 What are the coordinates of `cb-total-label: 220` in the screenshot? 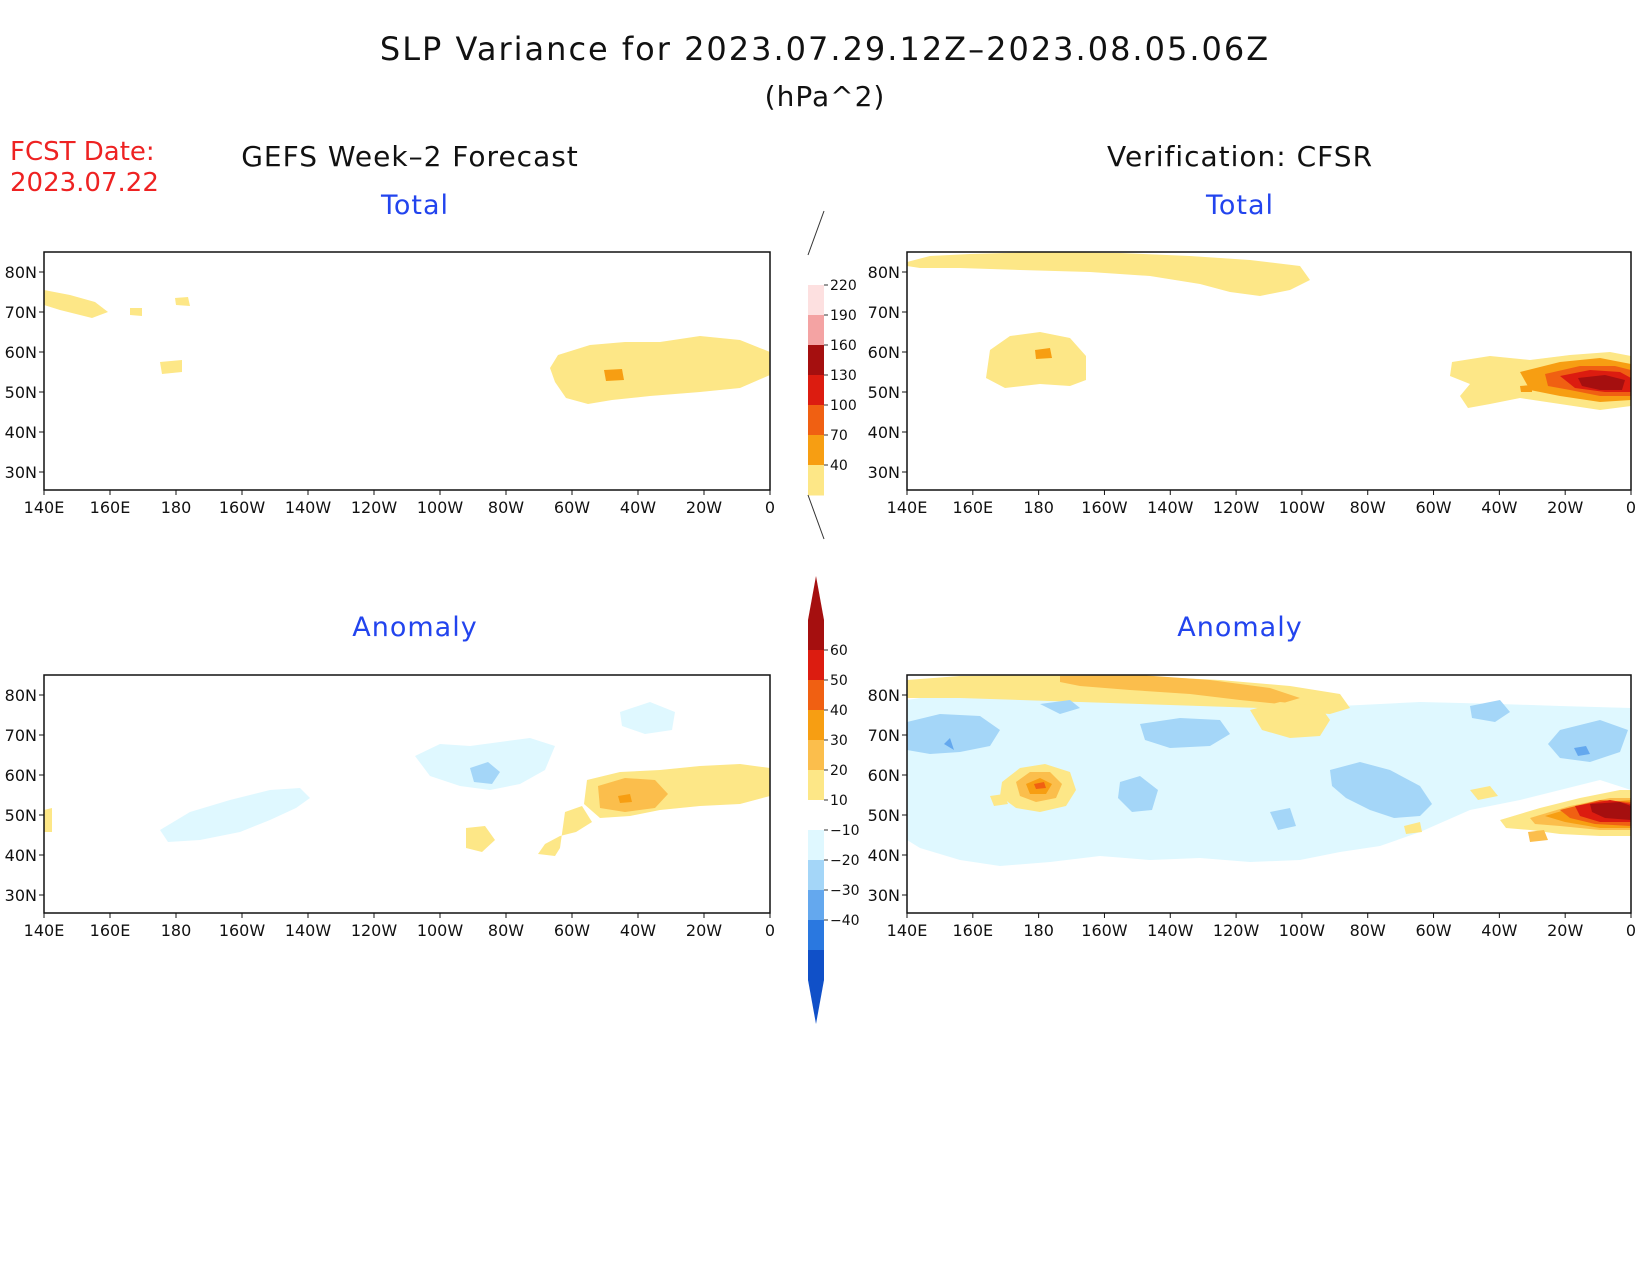 It's located at (843, 286).